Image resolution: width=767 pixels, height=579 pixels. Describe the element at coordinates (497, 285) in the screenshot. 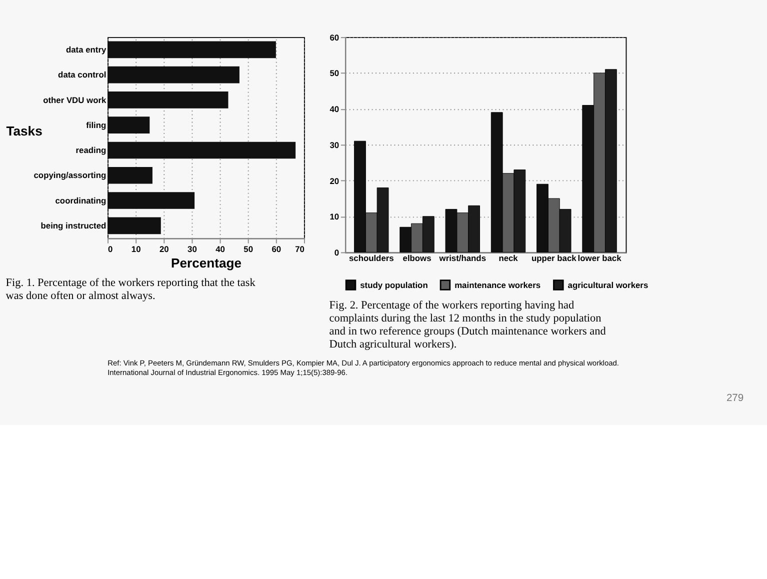

I see `legend-label: maintenance workers` at that location.